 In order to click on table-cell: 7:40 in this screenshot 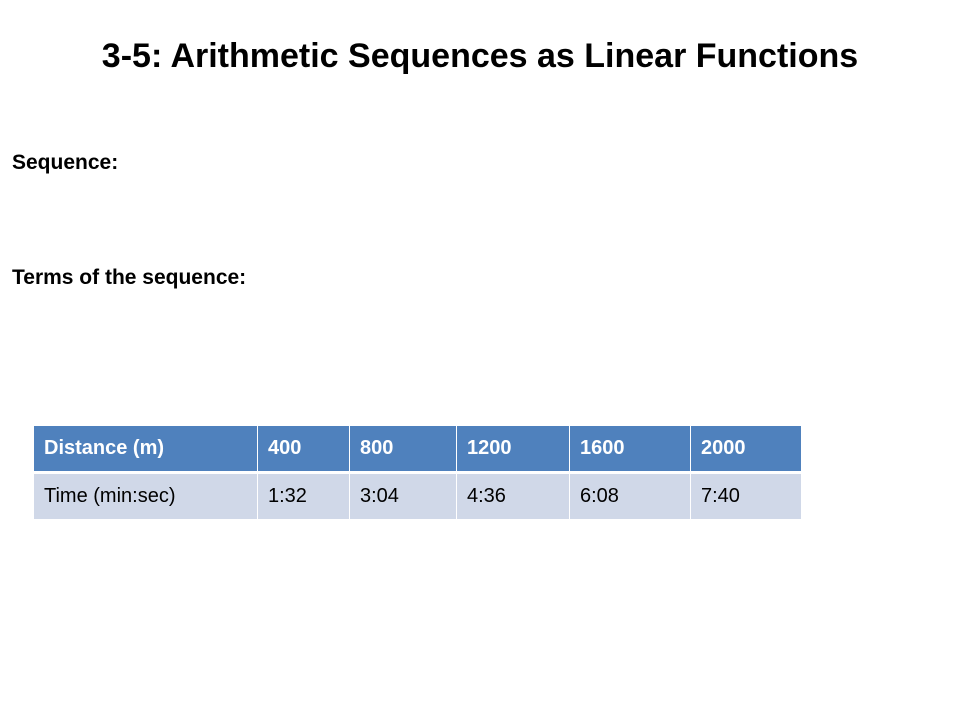, I will do `click(746, 496)`.